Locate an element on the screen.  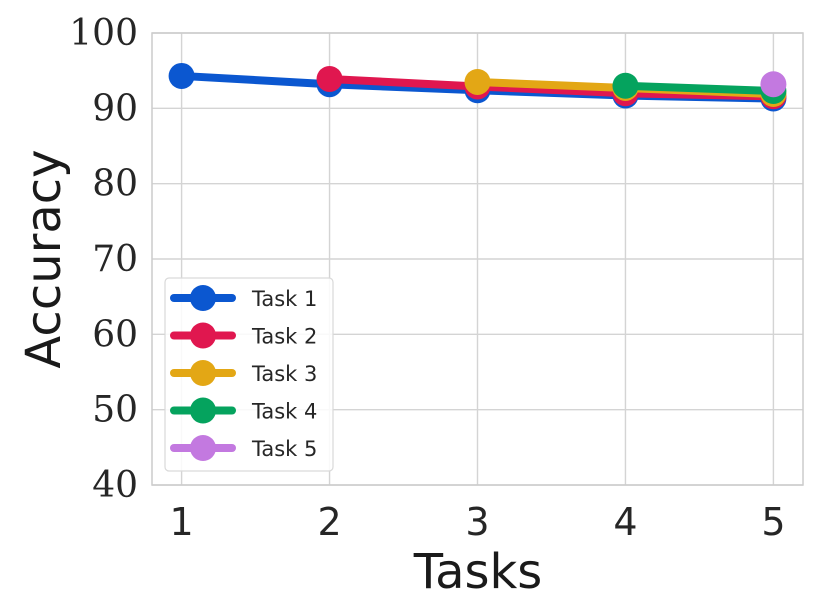
legend-item: Task 5 is located at coordinates (243, 448).